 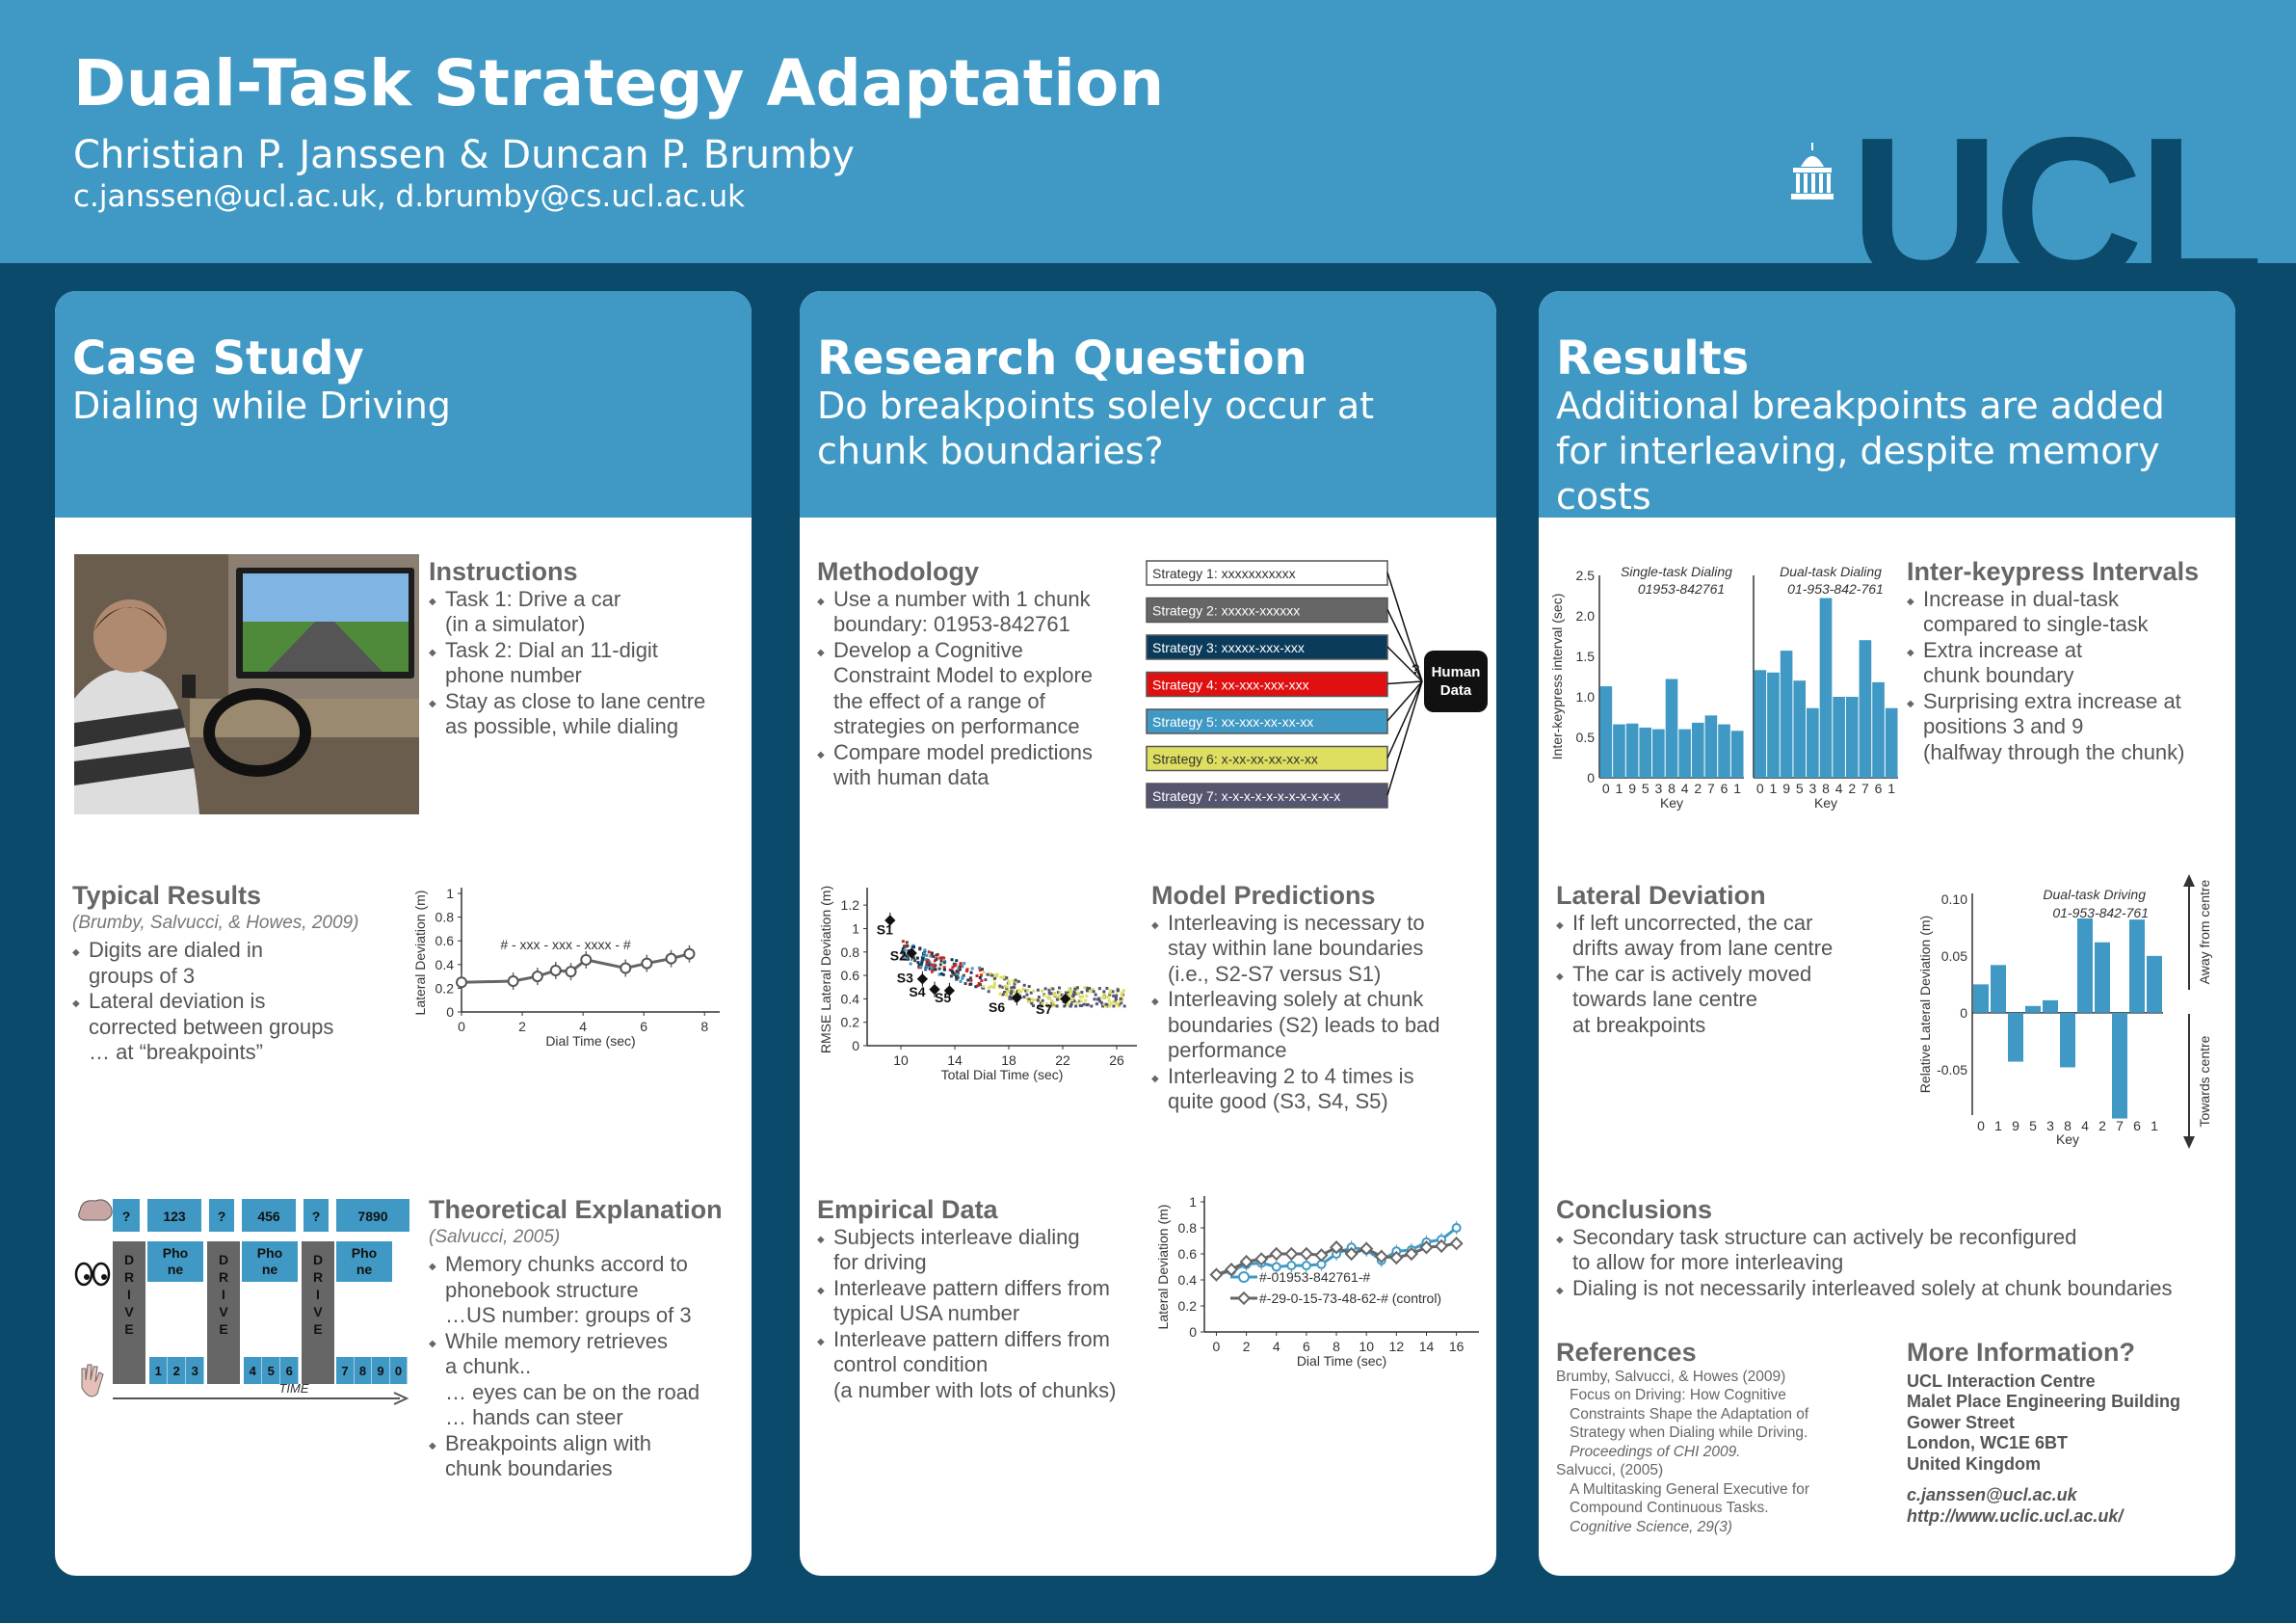 What do you see at coordinates (917, 991) in the screenshot?
I see `strategy-label: S4` at bounding box center [917, 991].